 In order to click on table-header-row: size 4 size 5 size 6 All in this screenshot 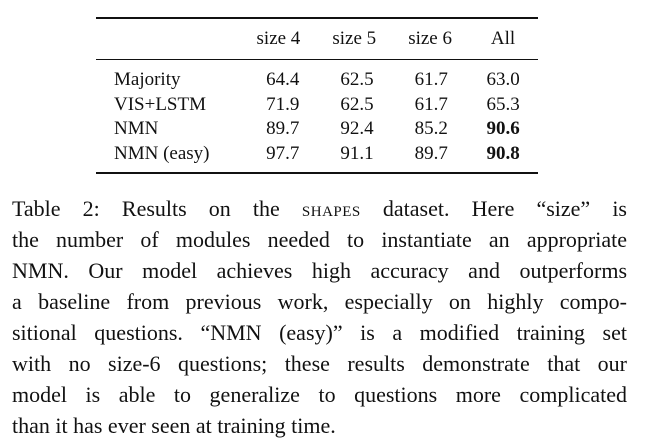, I will do `click(317, 39)`.